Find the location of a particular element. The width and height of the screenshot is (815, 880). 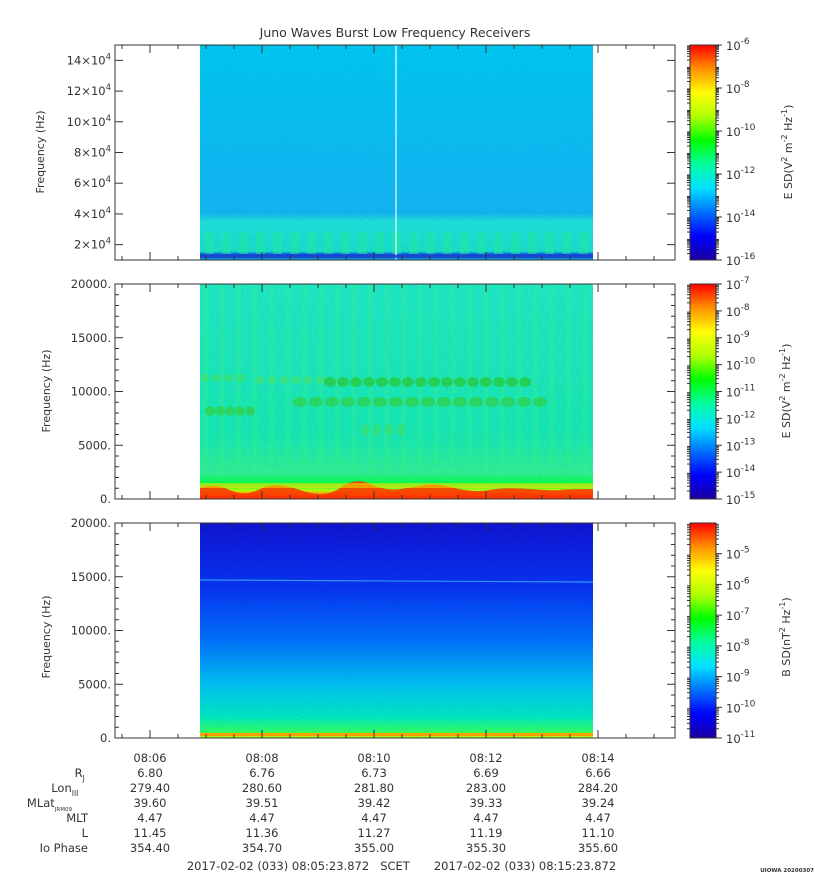

panel-1-colorbar is located at coordinates (703, 152).